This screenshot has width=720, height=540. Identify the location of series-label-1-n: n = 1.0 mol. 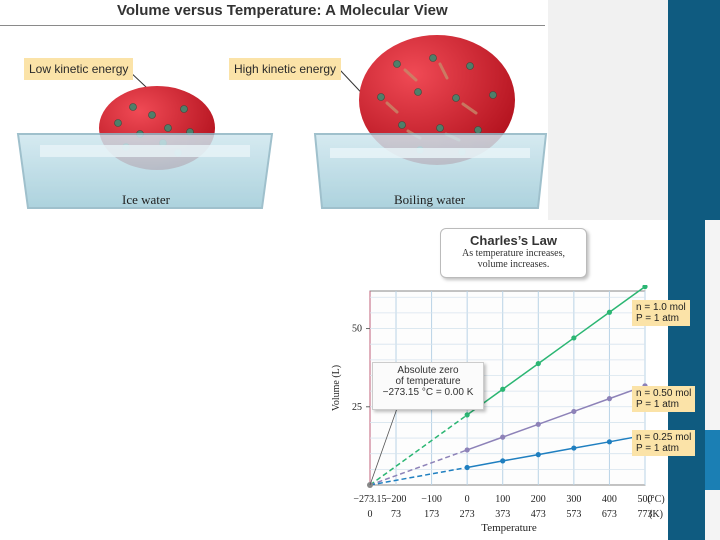
(661, 307).